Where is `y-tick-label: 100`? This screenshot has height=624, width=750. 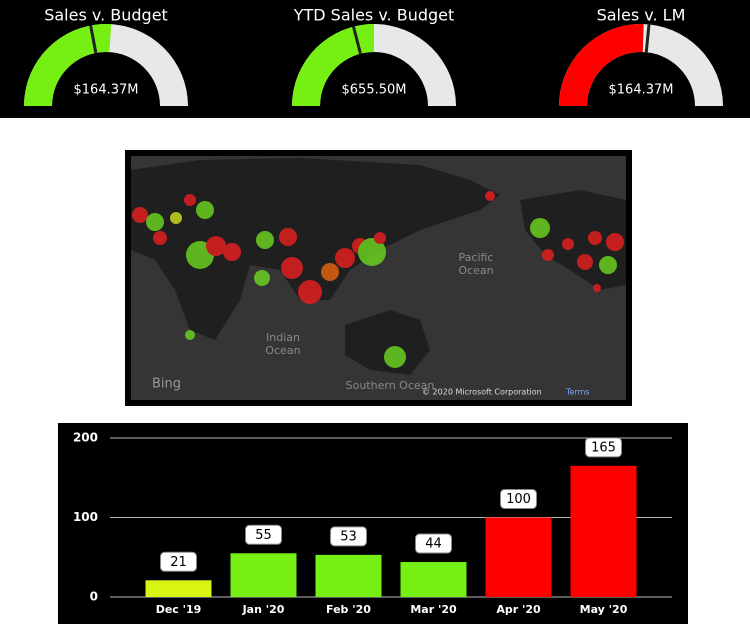 y-tick-label: 100 is located at coordinates (85, 517).